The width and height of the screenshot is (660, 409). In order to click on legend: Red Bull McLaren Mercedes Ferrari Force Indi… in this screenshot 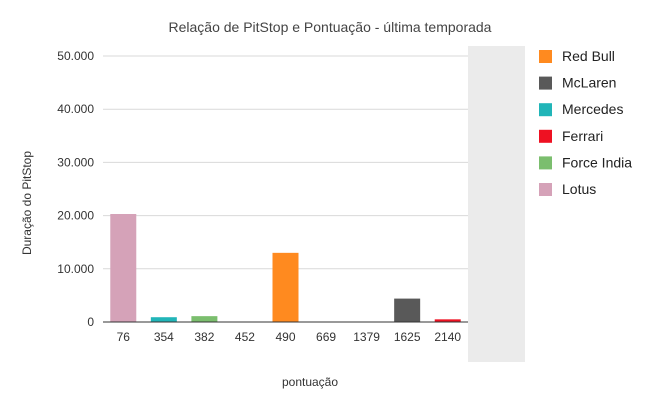, I will do `click(585, 122)`.